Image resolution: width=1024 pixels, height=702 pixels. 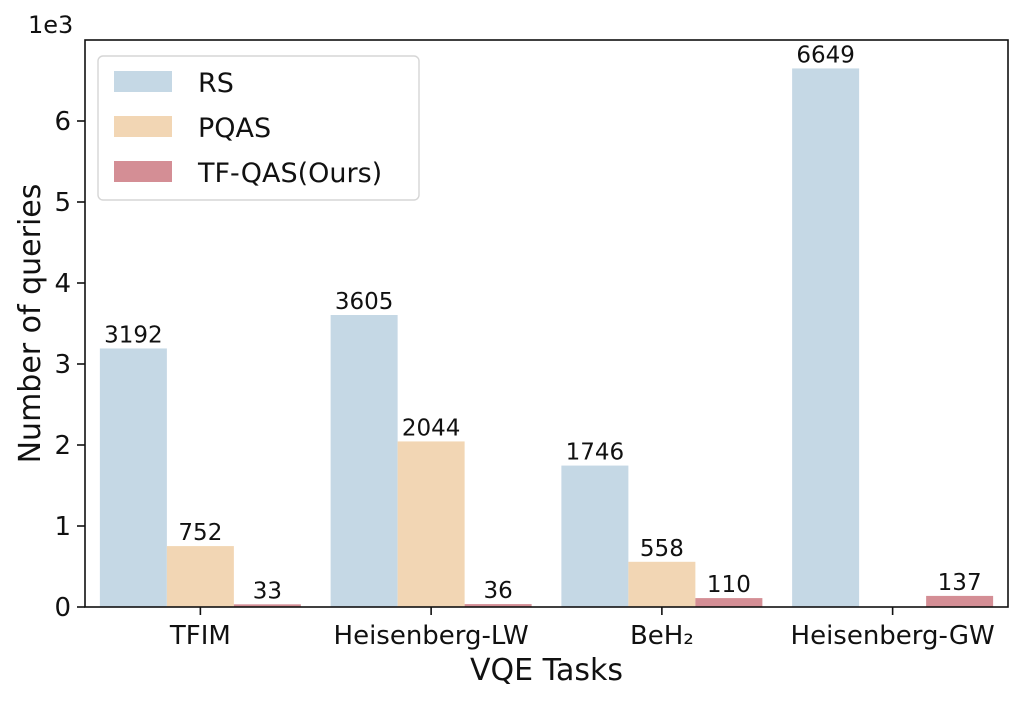 I want to click on y-axis-ticks: 0 1 2 3 4 5 6, so click(x=69, y=365).